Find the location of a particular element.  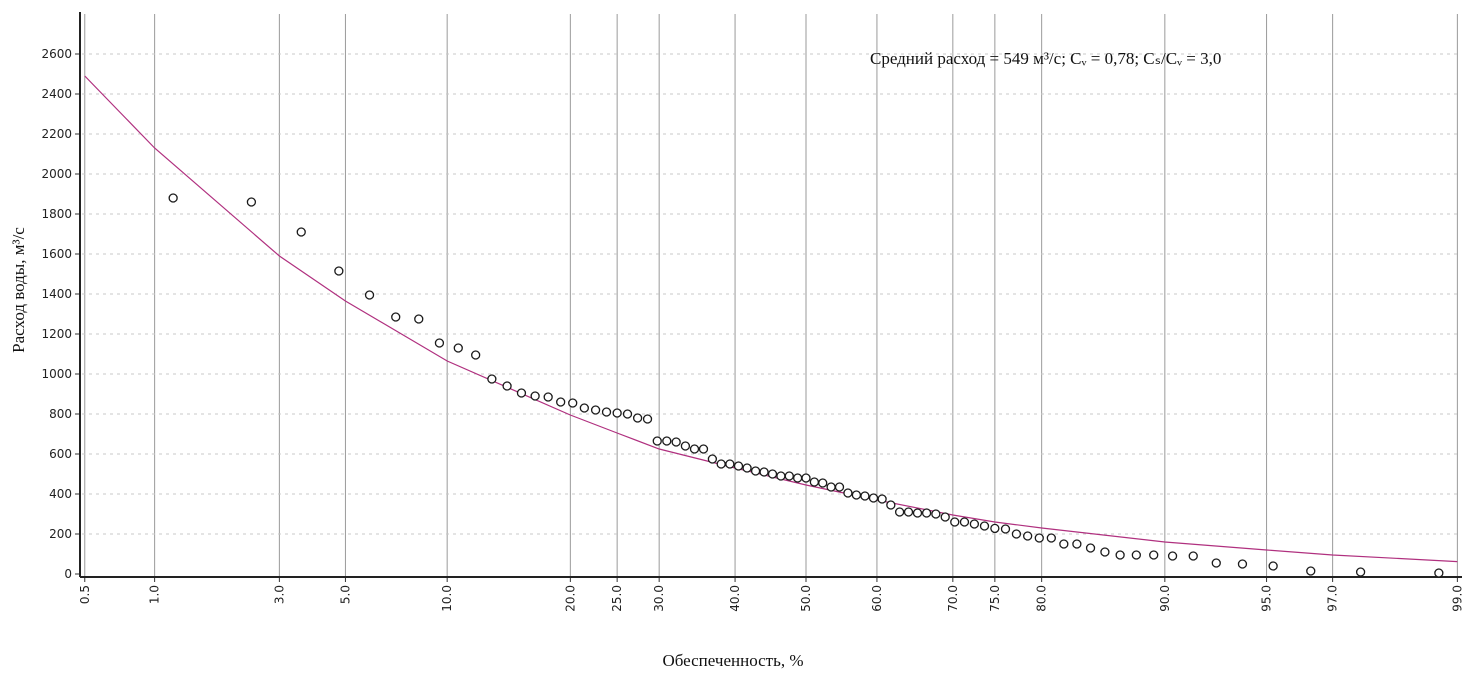

y-tick-label: 1400 is located at coordinates (56, 294).